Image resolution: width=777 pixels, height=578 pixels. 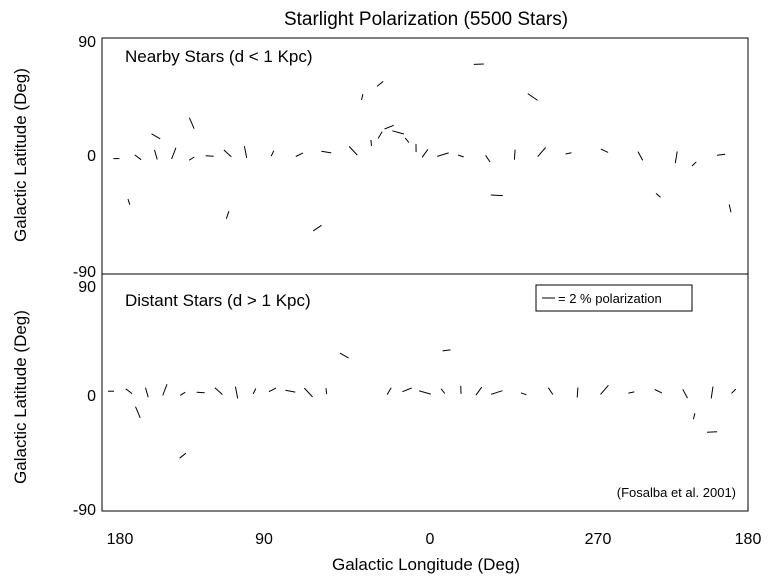 What do you see at coordinates (426, 19) in the screenshot?
I see `chart-title: Starlight Polarization (5500 Stars)` at bounding box center [426, 19].